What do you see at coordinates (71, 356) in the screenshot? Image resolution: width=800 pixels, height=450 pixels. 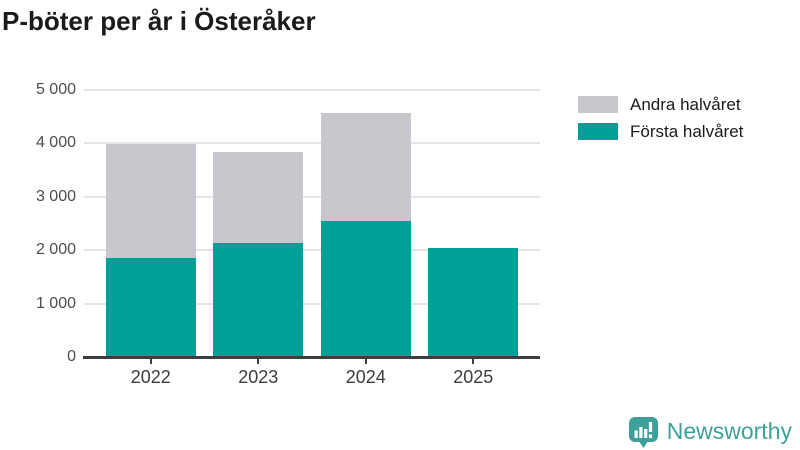 I see `y-axis-tick-label: 0` at bounding box center [71, 356].